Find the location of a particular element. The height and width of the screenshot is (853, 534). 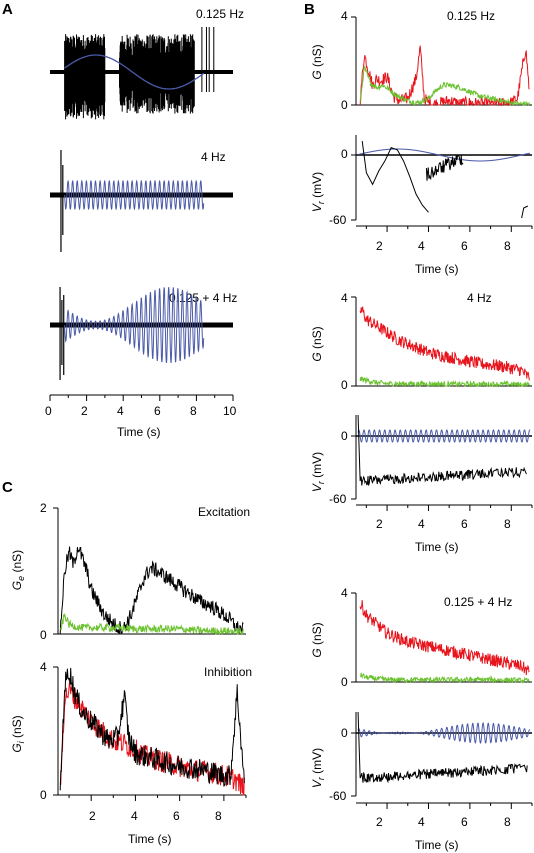

b3-bot-tick-m60: -60 is located at coordinates (338, 796).